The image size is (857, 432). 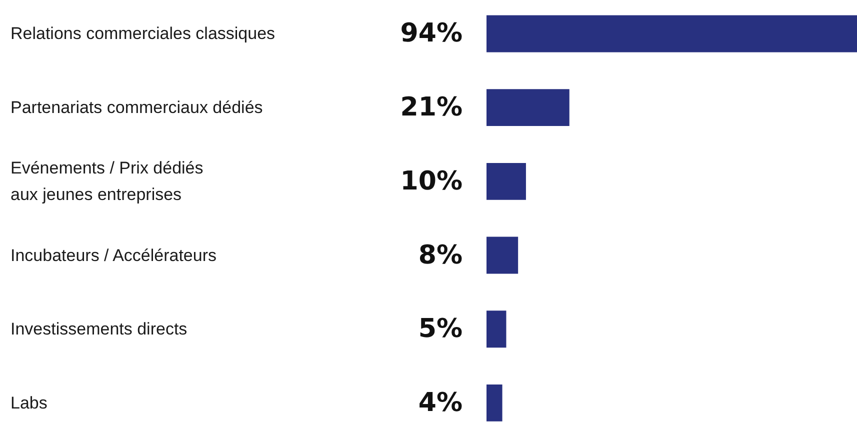 What do you see at coordinates (440, 329) in the screenshot?
I see `data-label: 5%` at bounding box center [440, 329].